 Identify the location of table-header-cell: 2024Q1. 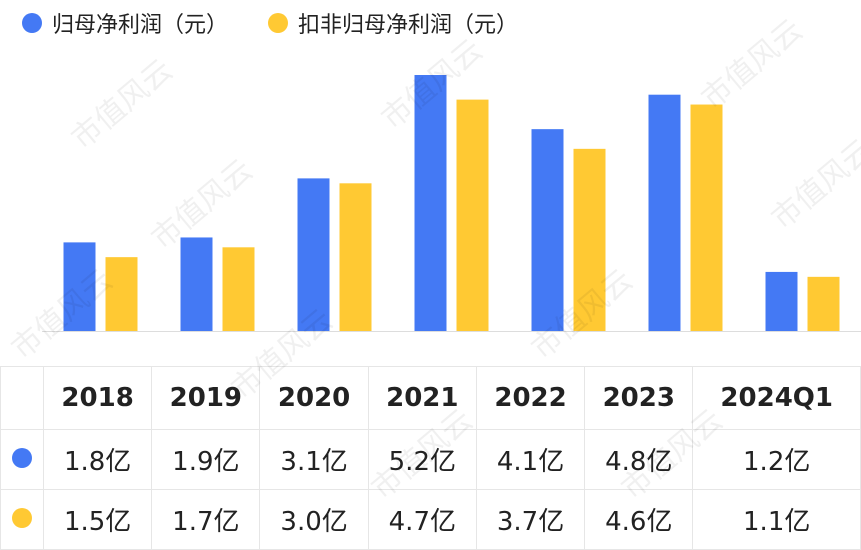
(776, 398).